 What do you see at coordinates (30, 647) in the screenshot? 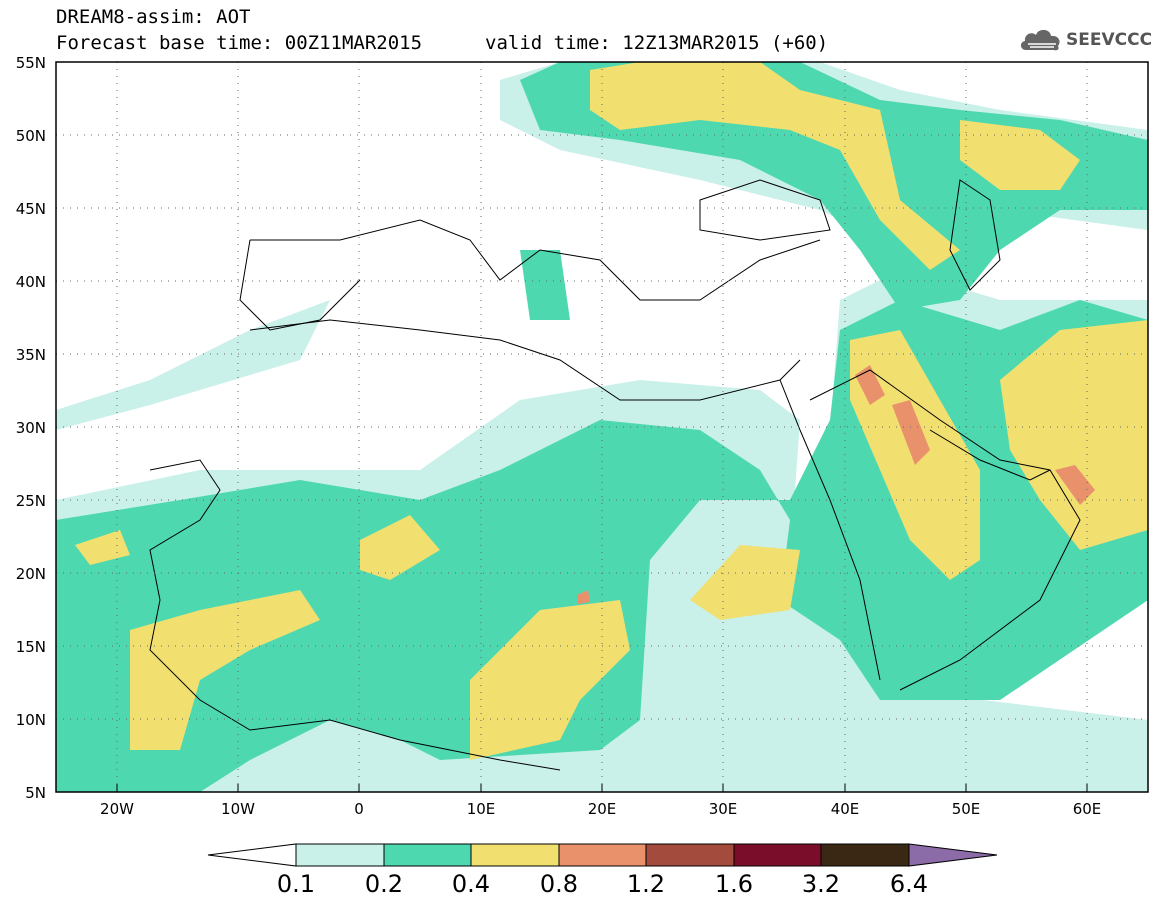
I see `lat-label-15n: 15N` at bounding box center [30, 647].